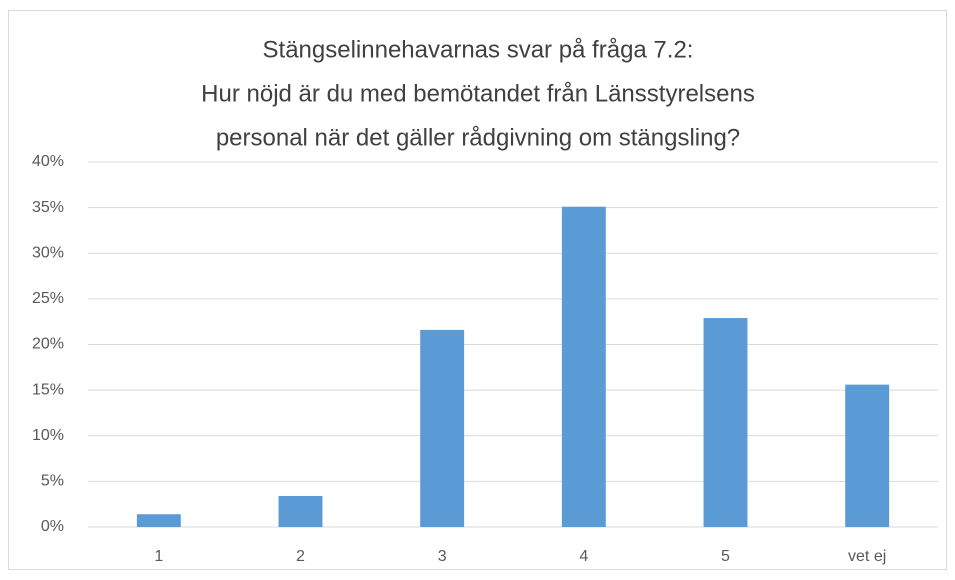 The image size is (955, 580). I want to click on y-tick-label: 35%, so click(48, 207).